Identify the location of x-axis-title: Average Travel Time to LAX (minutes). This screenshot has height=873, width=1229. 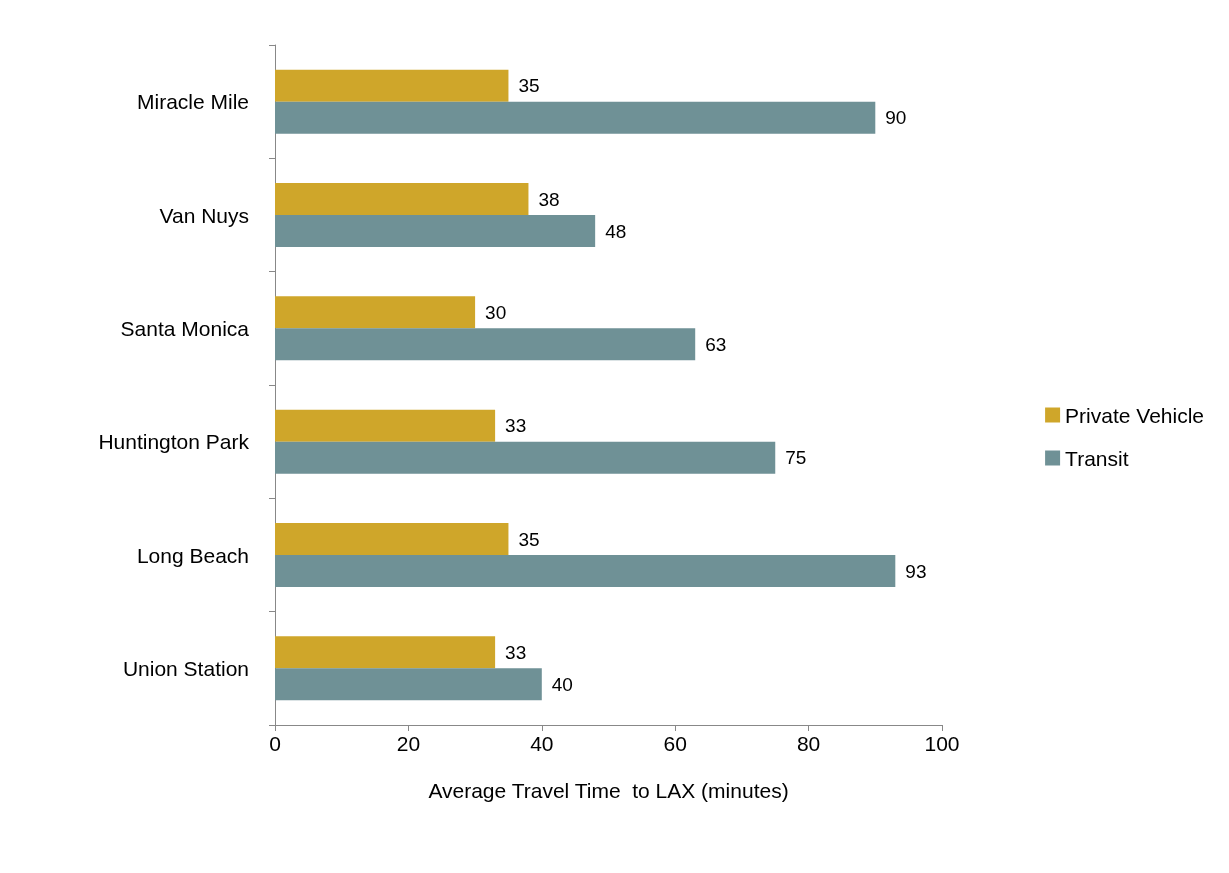
(608, 790).